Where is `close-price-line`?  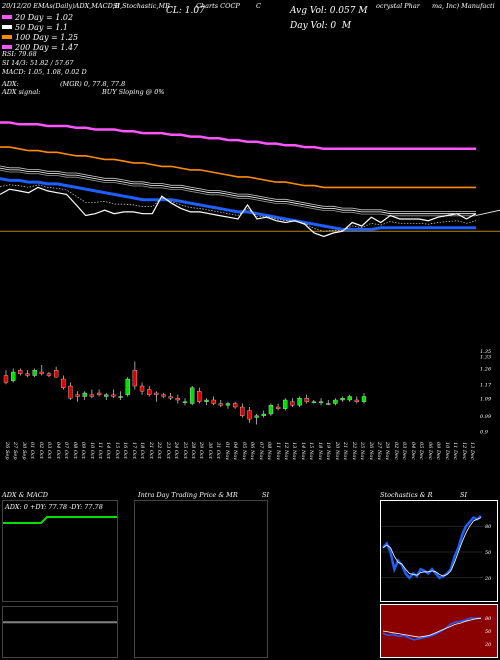 close-price-line is located at coordinates (238, 212).